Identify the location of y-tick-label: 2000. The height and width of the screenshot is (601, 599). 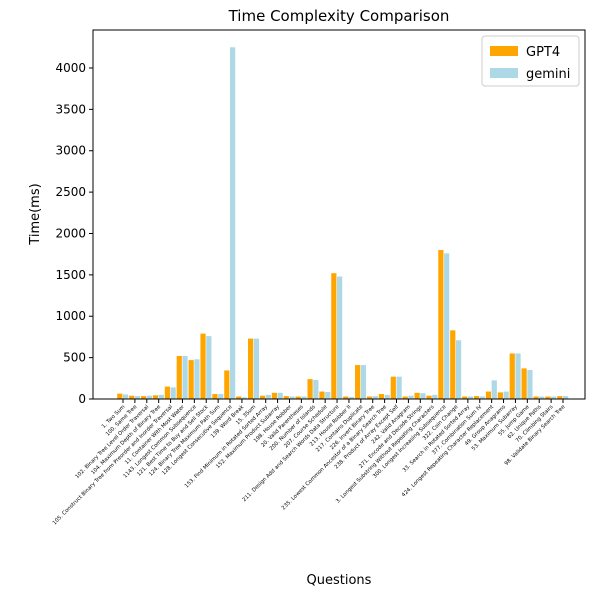
(70, 233).